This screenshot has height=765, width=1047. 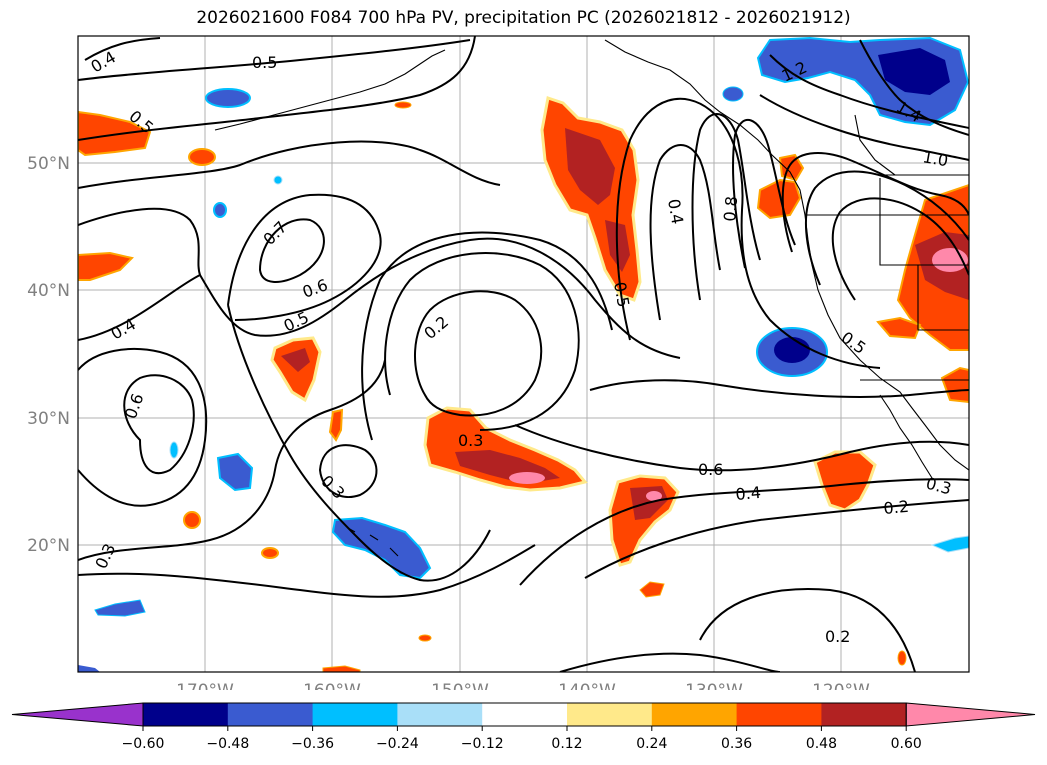 What do you see at coordinates (943, 298) in the screenshot?
I see `border-state-b` at bounding box center [943, 298].